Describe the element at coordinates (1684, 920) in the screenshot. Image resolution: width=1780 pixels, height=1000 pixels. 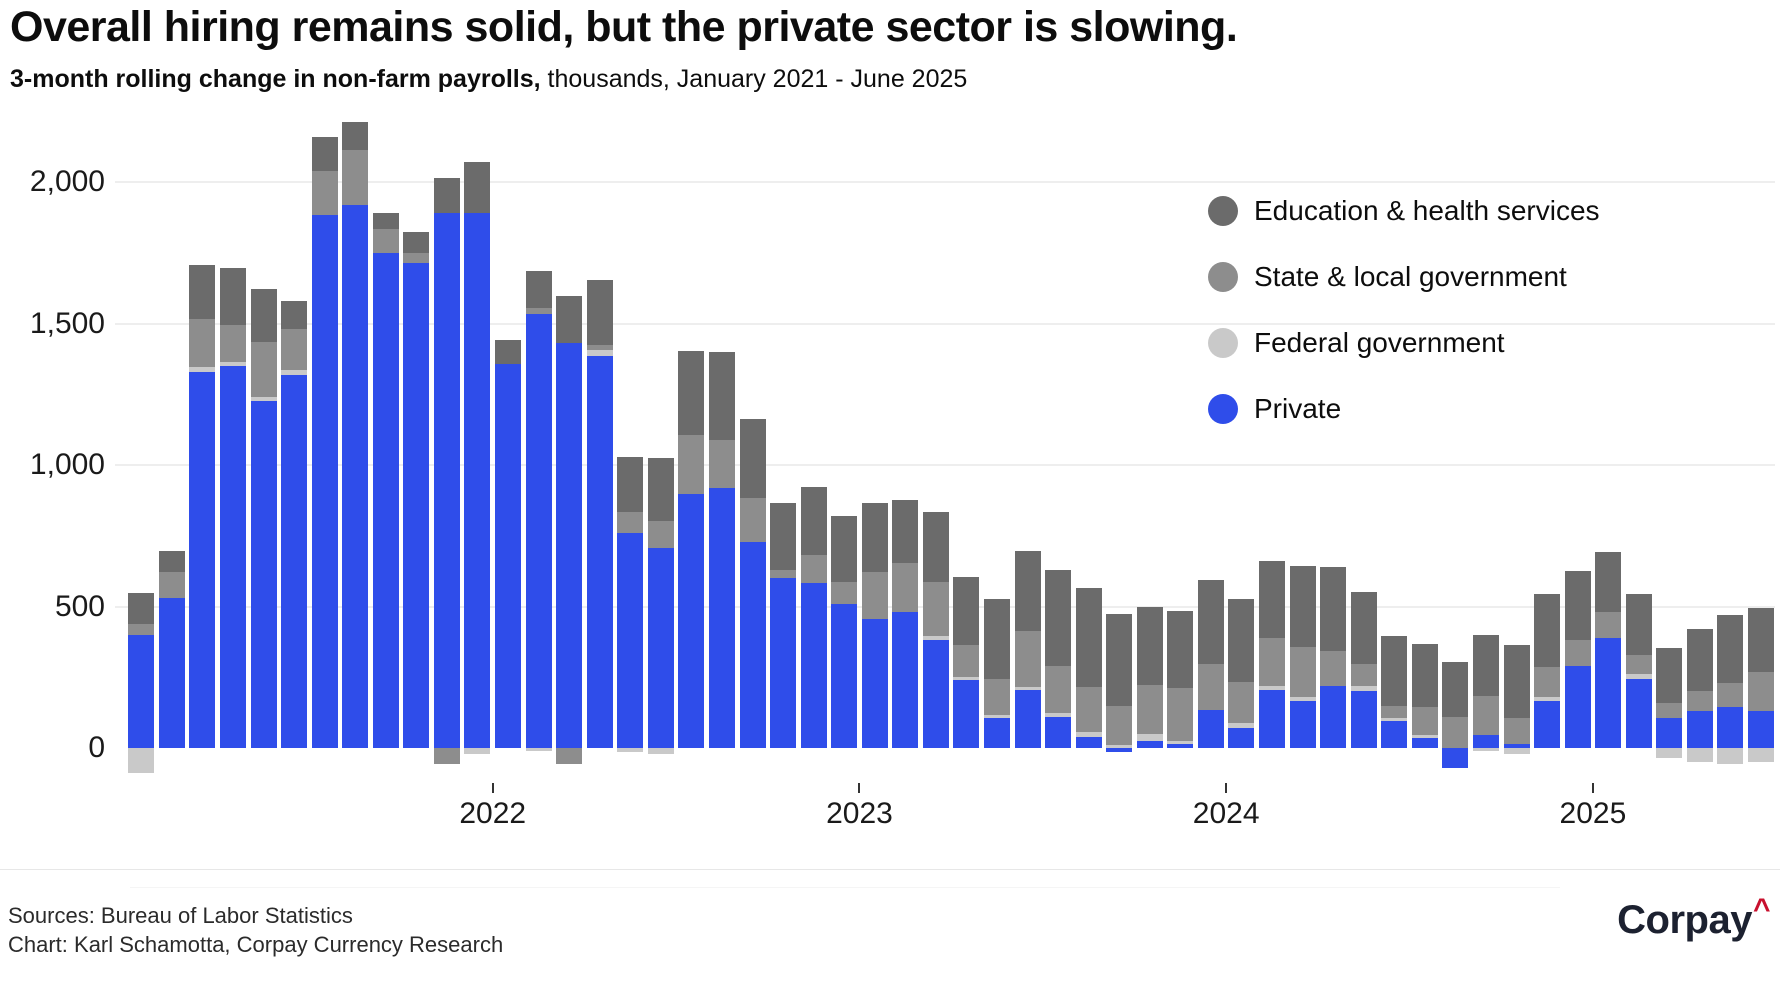
I see `corpay-logo-text: Corpay` at that location.